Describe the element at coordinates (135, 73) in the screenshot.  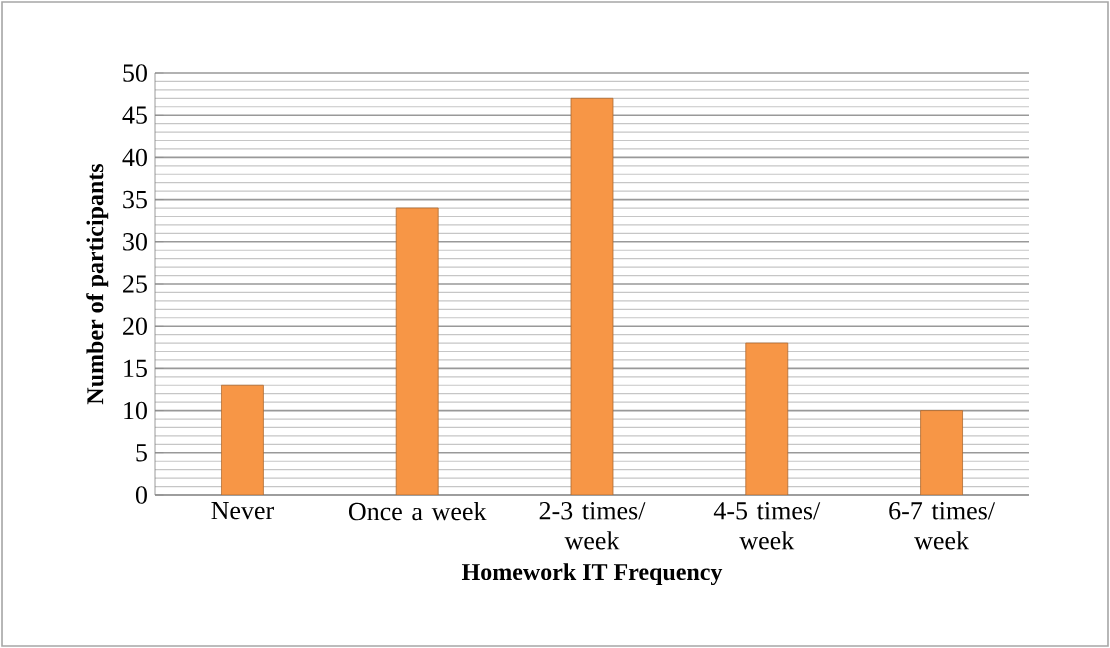
I see `y-tick-label: 50` at that location.